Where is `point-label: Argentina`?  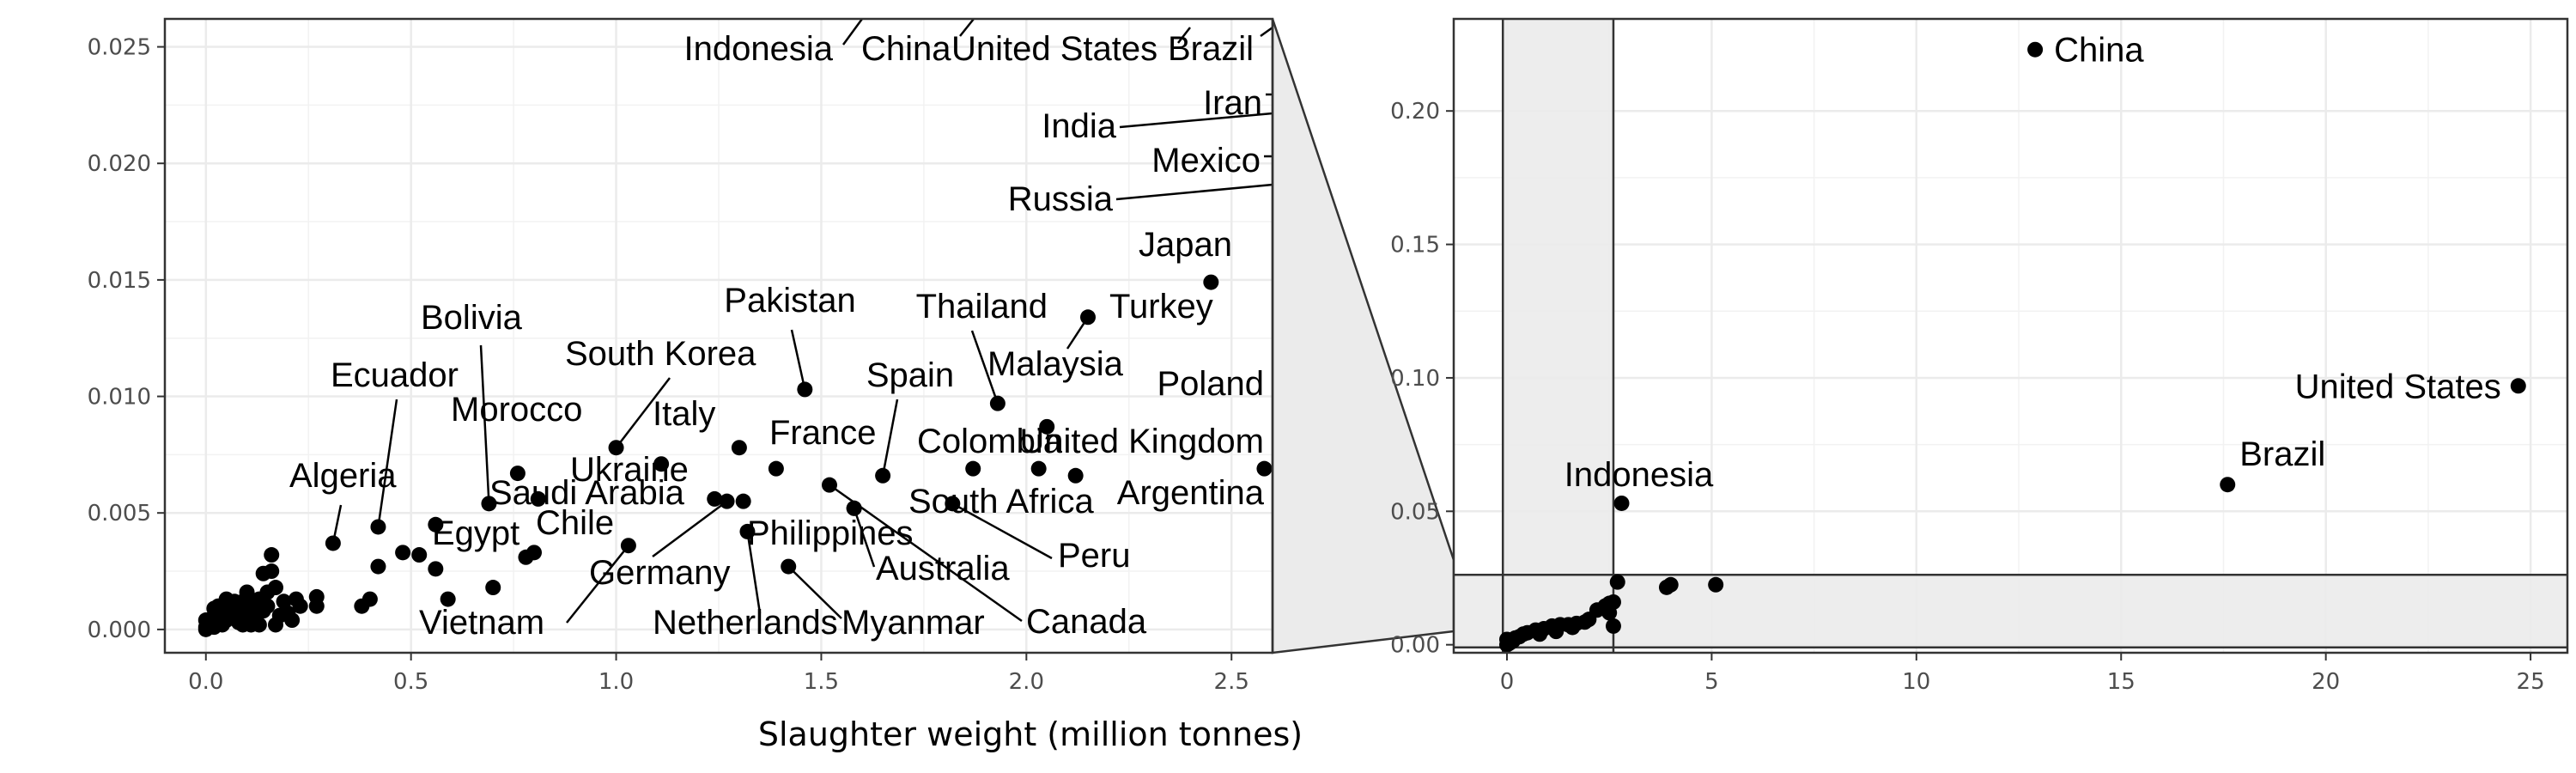 point-label: Argentina is located at coordinates (1191, 493).